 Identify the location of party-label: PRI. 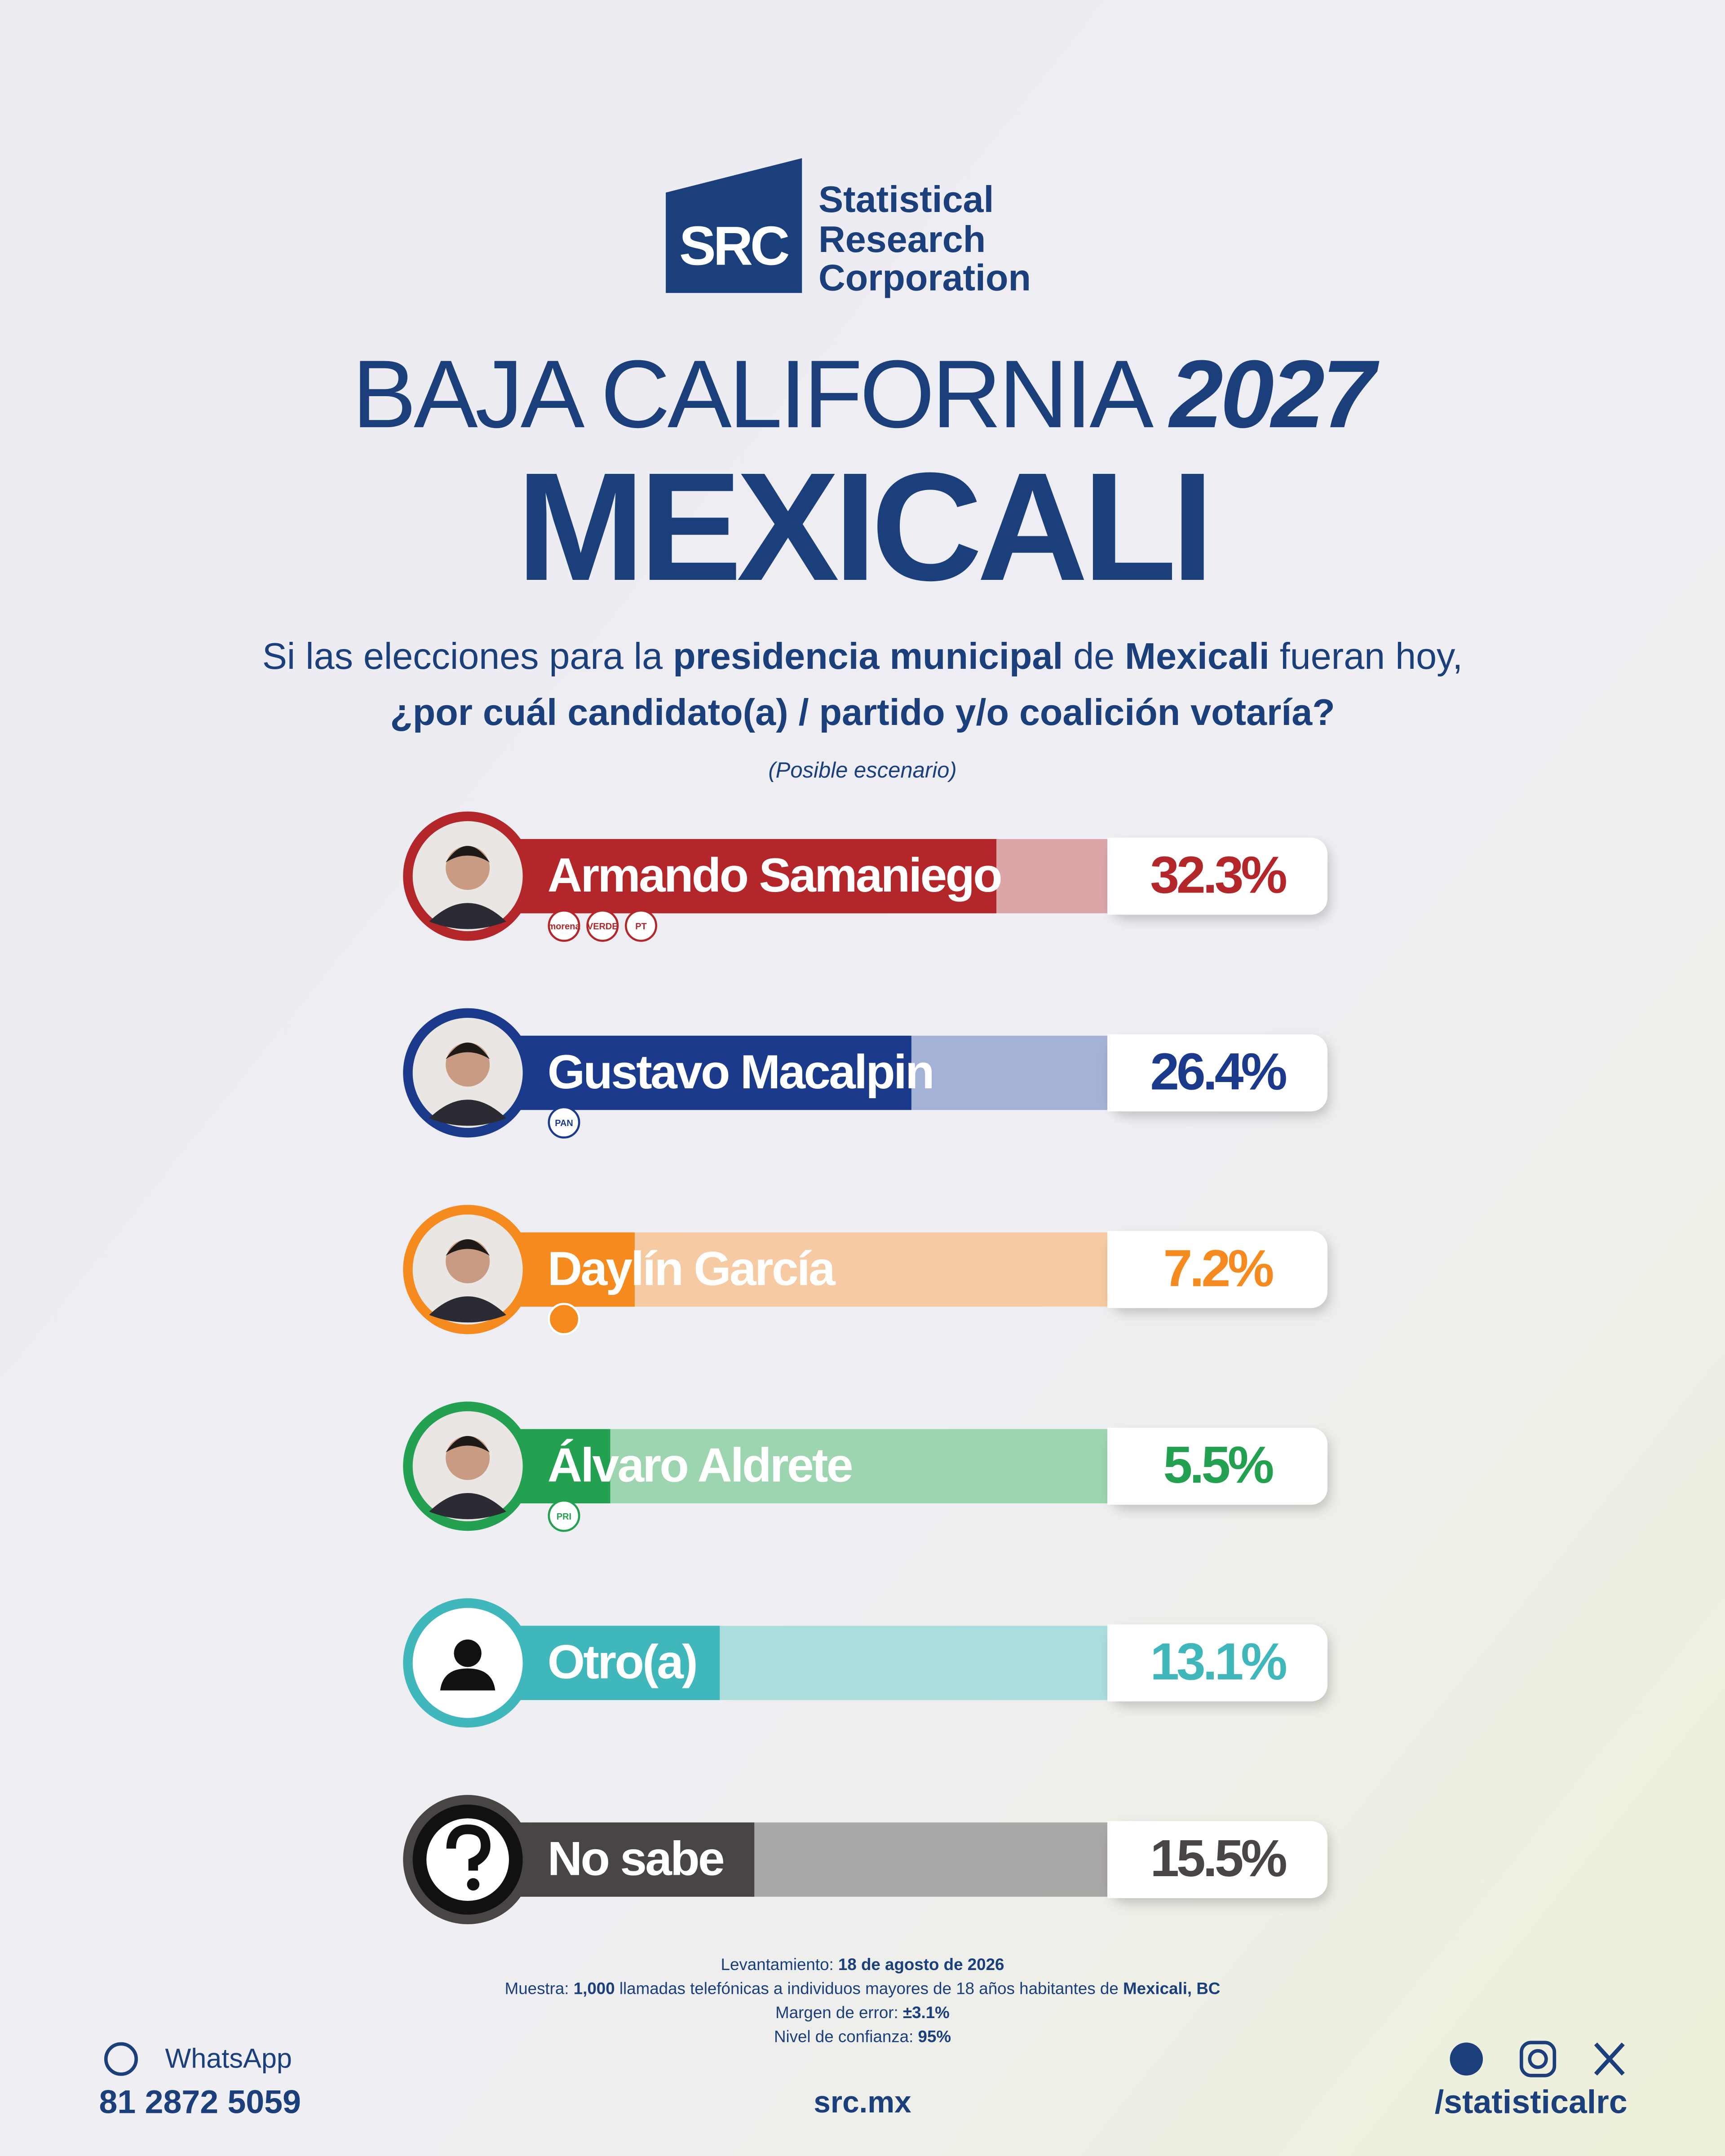
(564, 1517).